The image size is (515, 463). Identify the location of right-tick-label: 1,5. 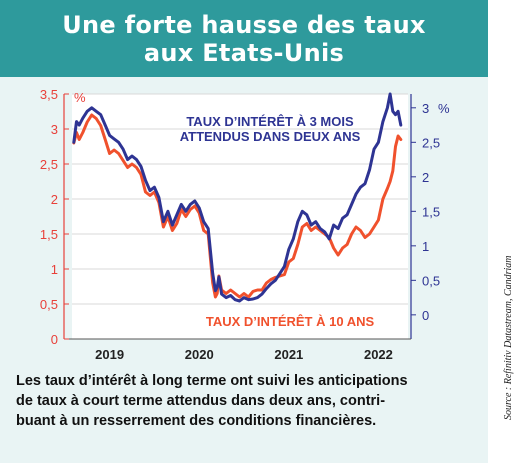
(431, 211).